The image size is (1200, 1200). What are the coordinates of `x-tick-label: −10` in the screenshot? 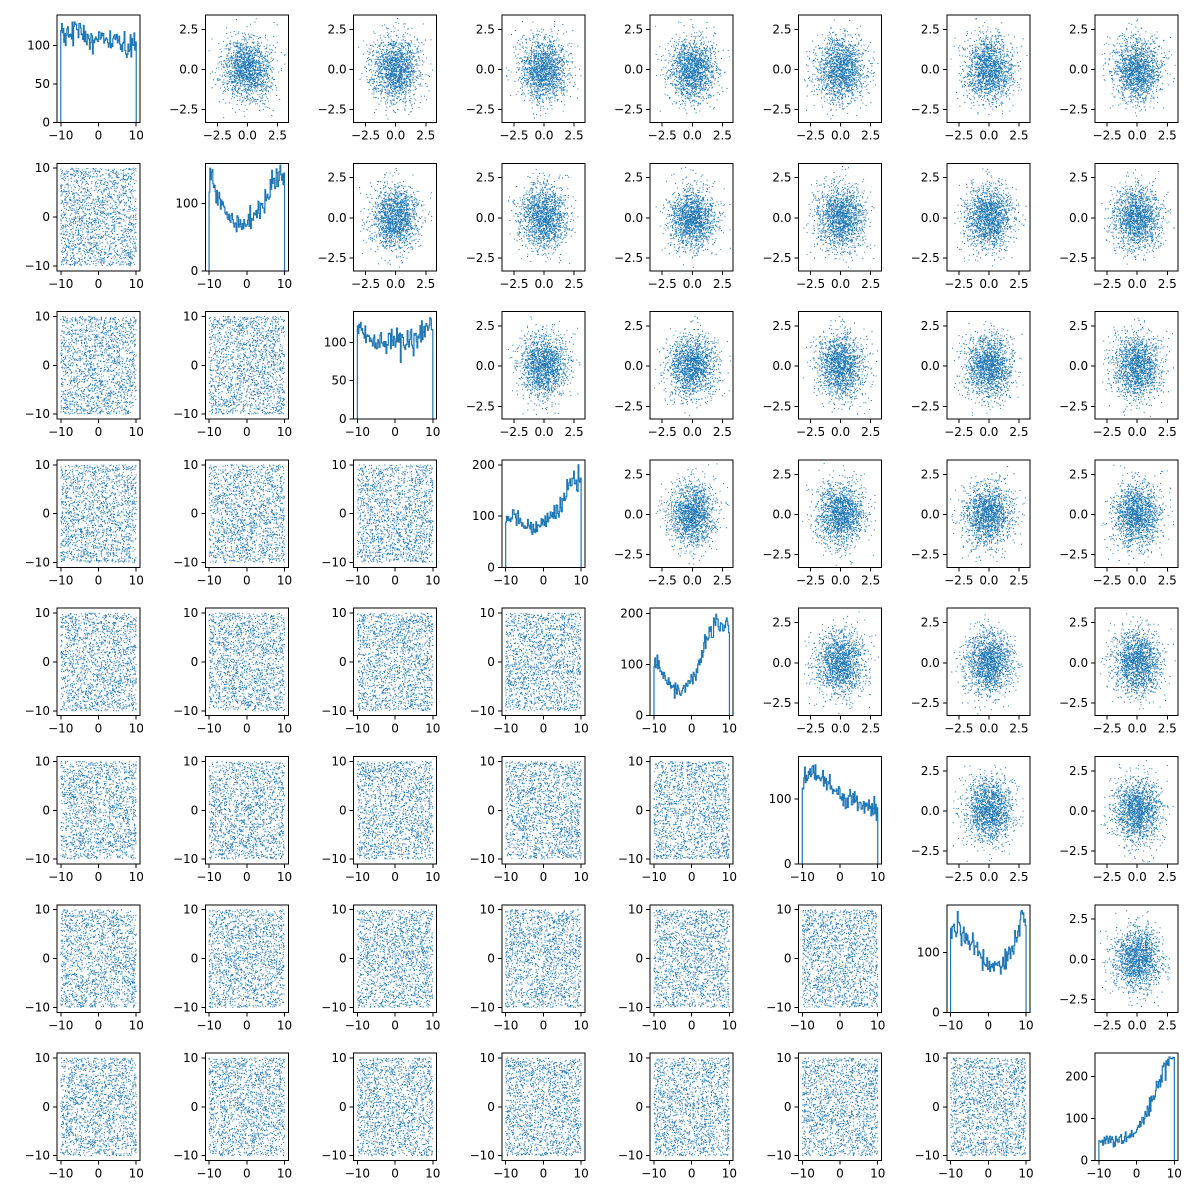 It's located at (60, 136).